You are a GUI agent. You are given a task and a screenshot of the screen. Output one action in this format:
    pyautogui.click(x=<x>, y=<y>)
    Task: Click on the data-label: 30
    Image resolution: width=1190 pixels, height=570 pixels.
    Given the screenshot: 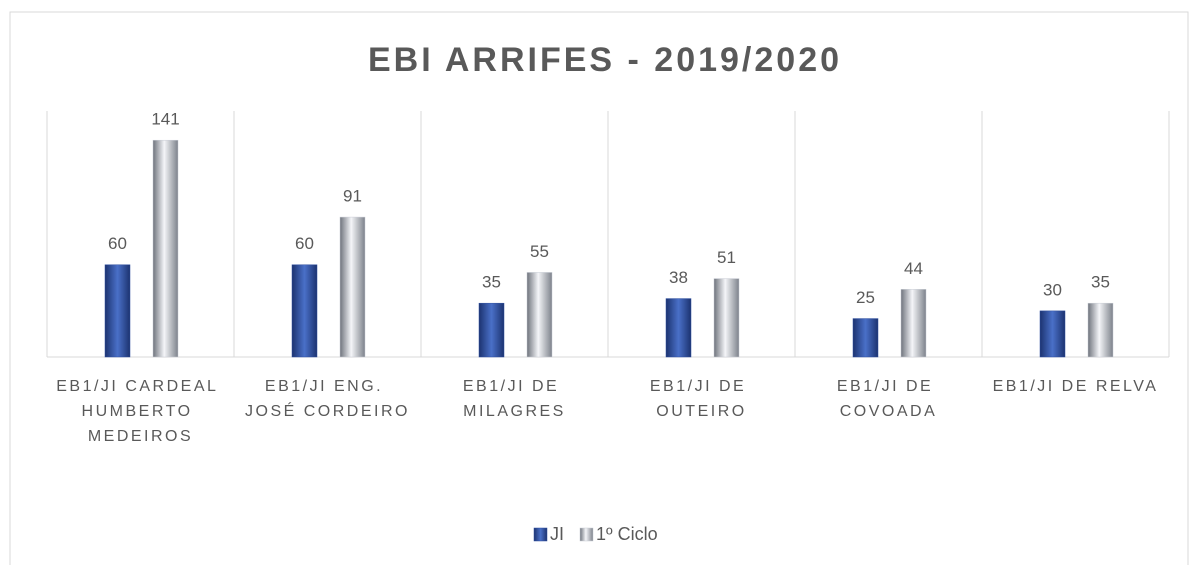 What is the action you would take?
    pyautogui.click(x=1052, y=289)
    